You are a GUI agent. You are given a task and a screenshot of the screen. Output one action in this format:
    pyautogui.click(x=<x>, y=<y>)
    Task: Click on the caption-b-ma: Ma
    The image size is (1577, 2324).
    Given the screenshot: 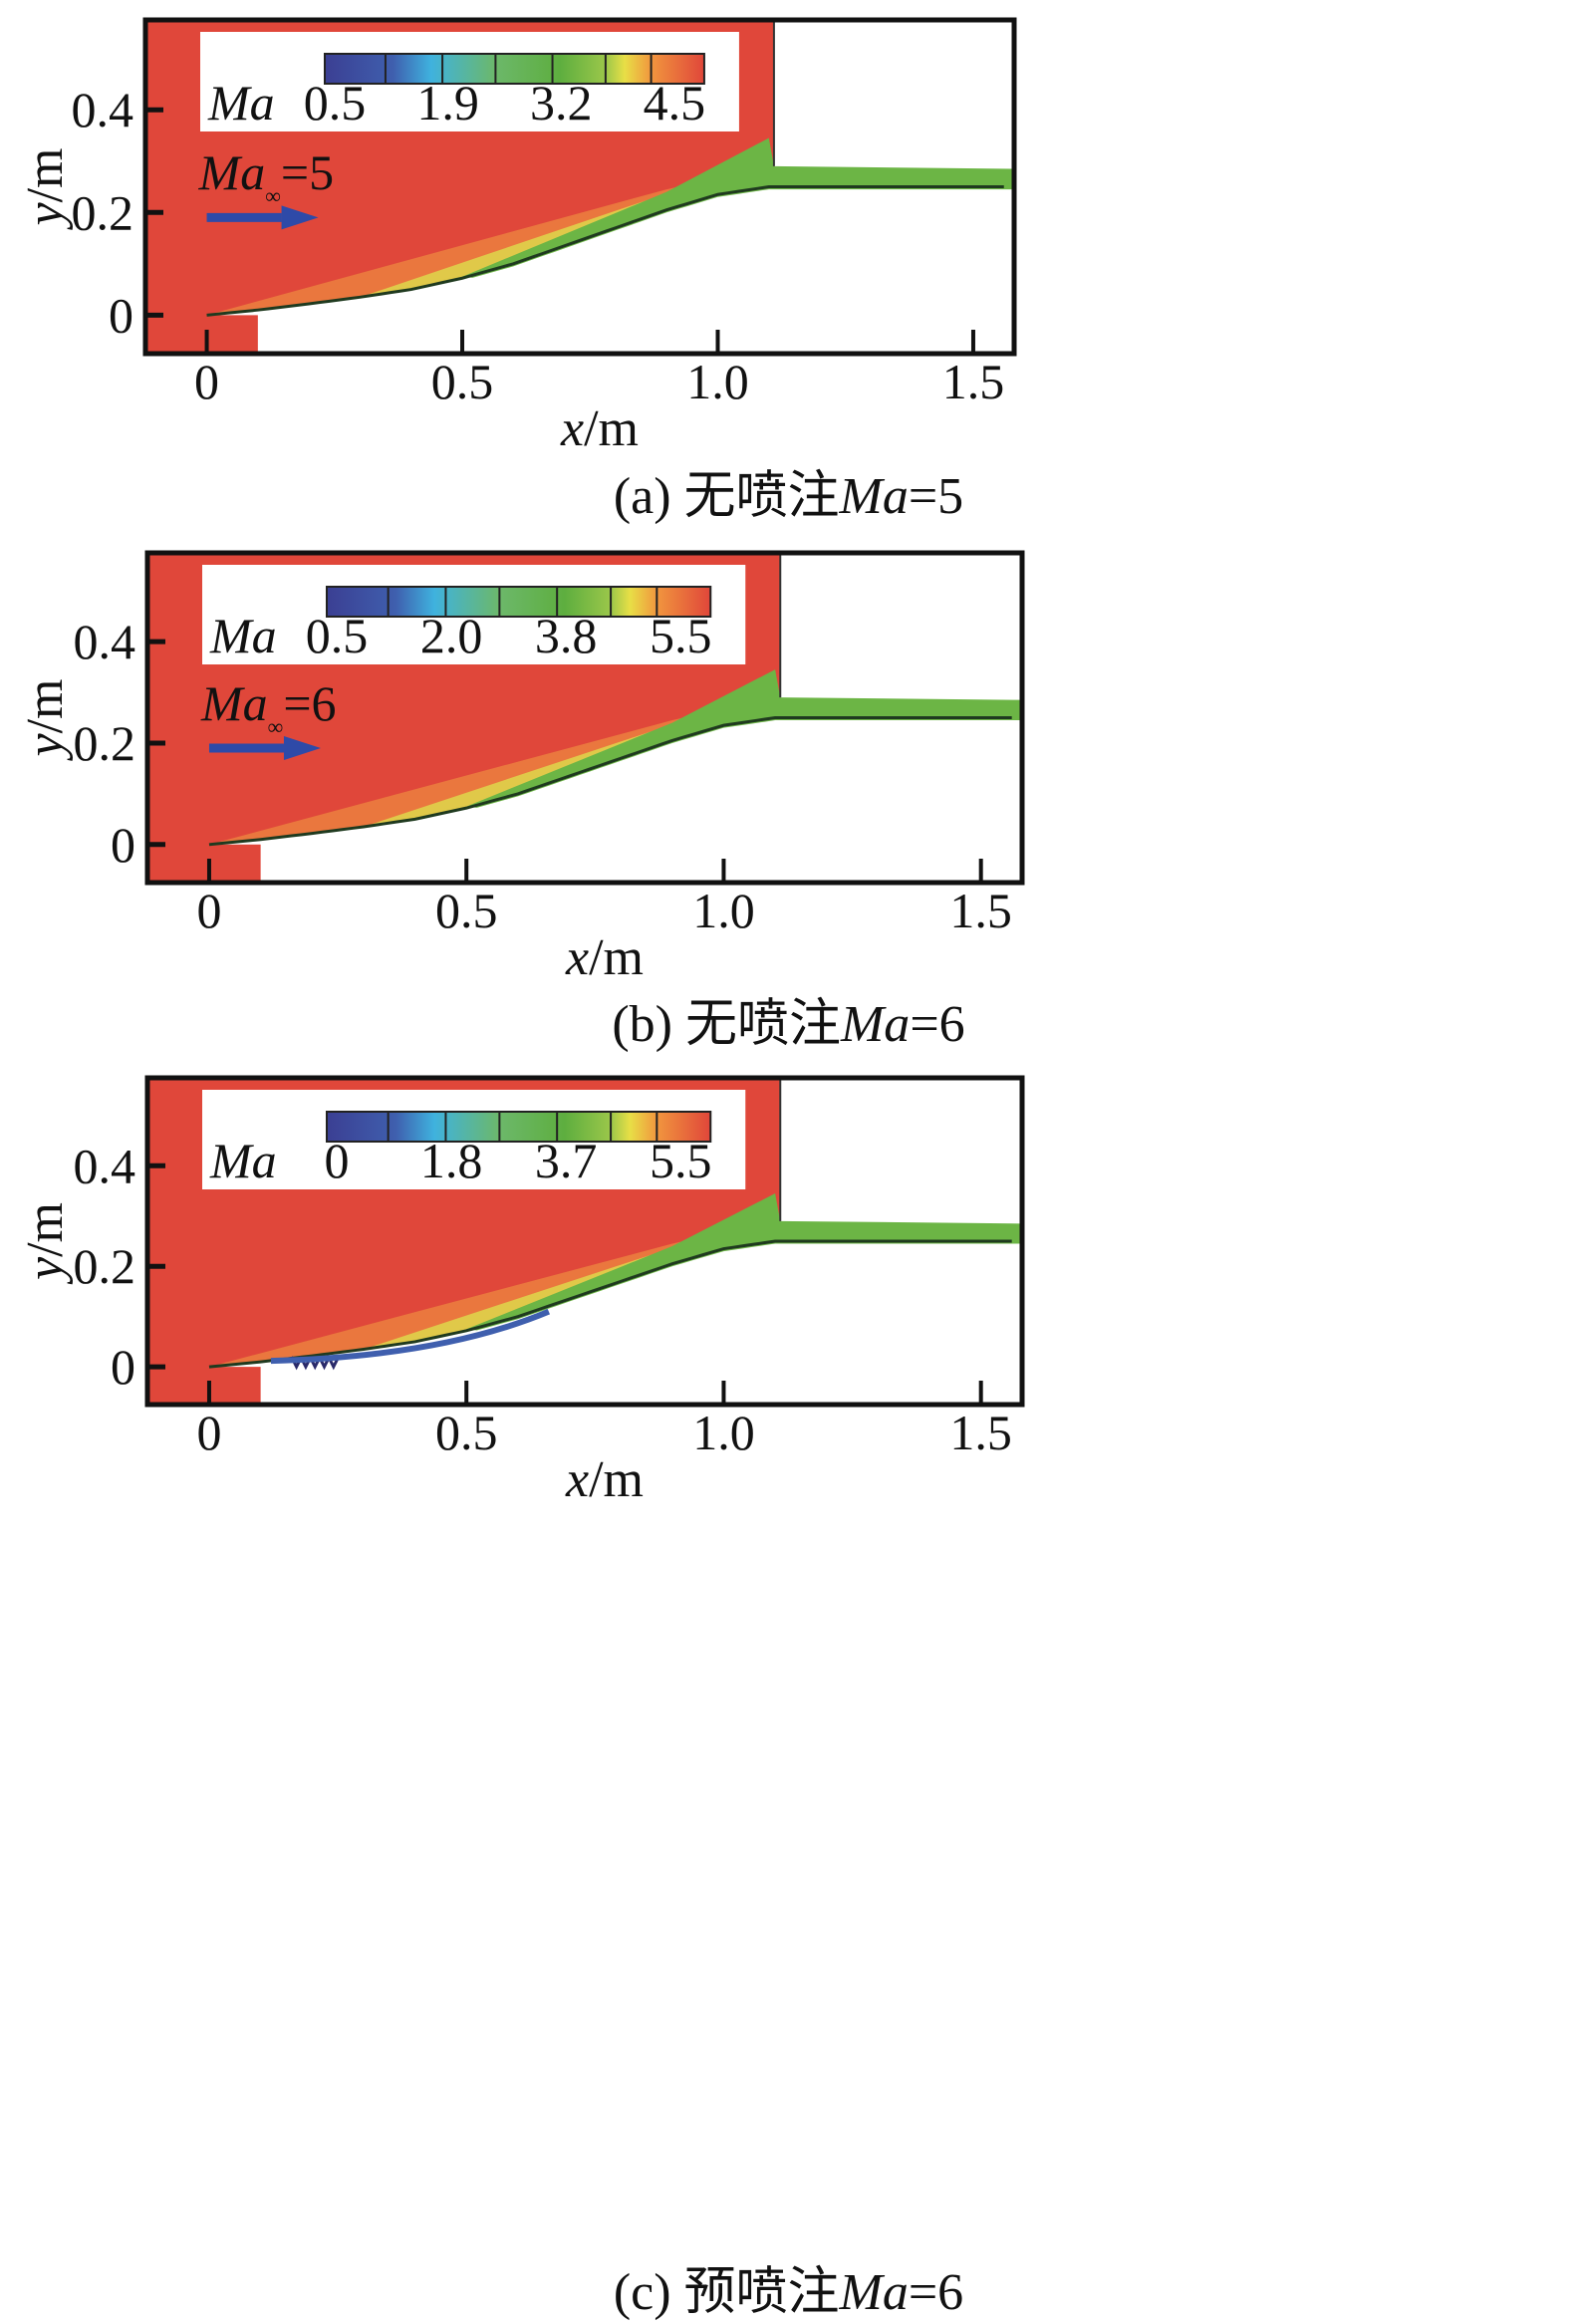 What is the action you would take?
    pyautogui.click(x=876, y=1024)
    